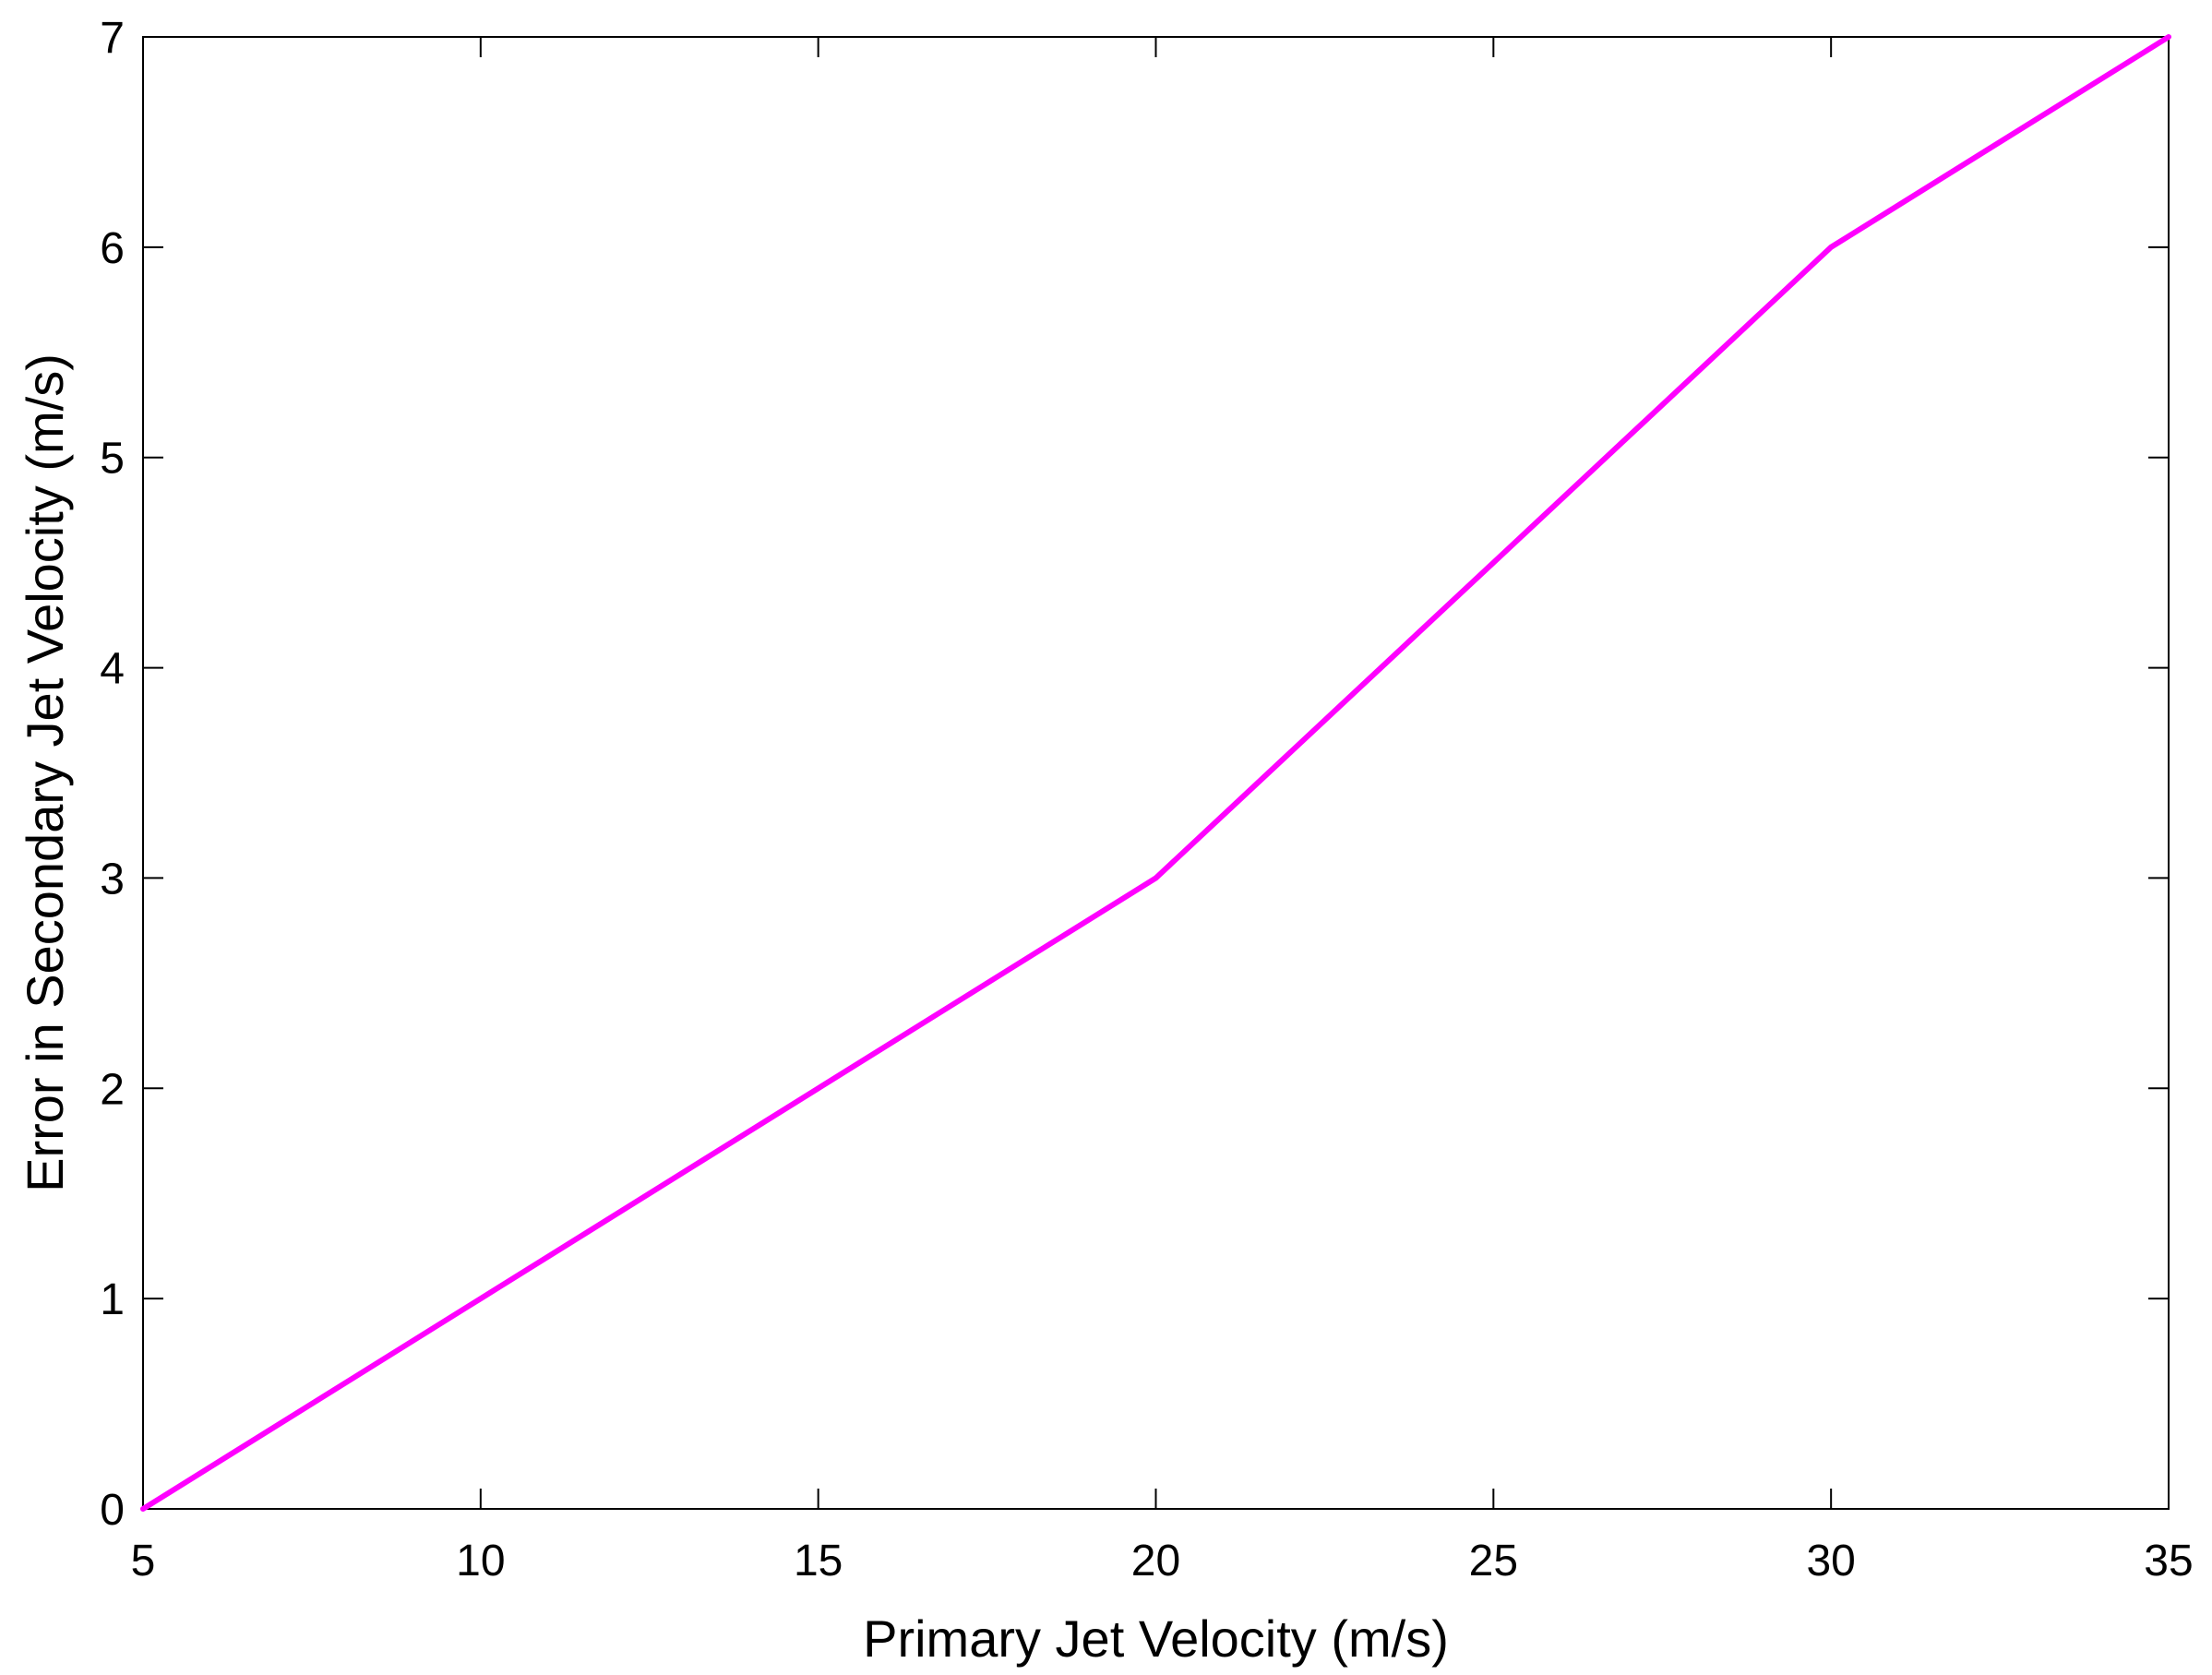  Describe the element at coordinates (112, 669) in the screenshot. I see `y-tick-label: 4` at that location.